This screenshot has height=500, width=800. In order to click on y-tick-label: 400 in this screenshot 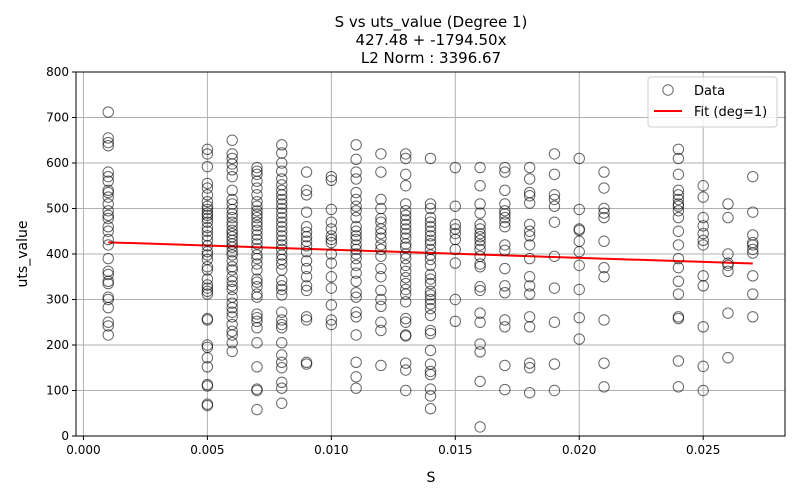, I will do `click(57, 254)`.